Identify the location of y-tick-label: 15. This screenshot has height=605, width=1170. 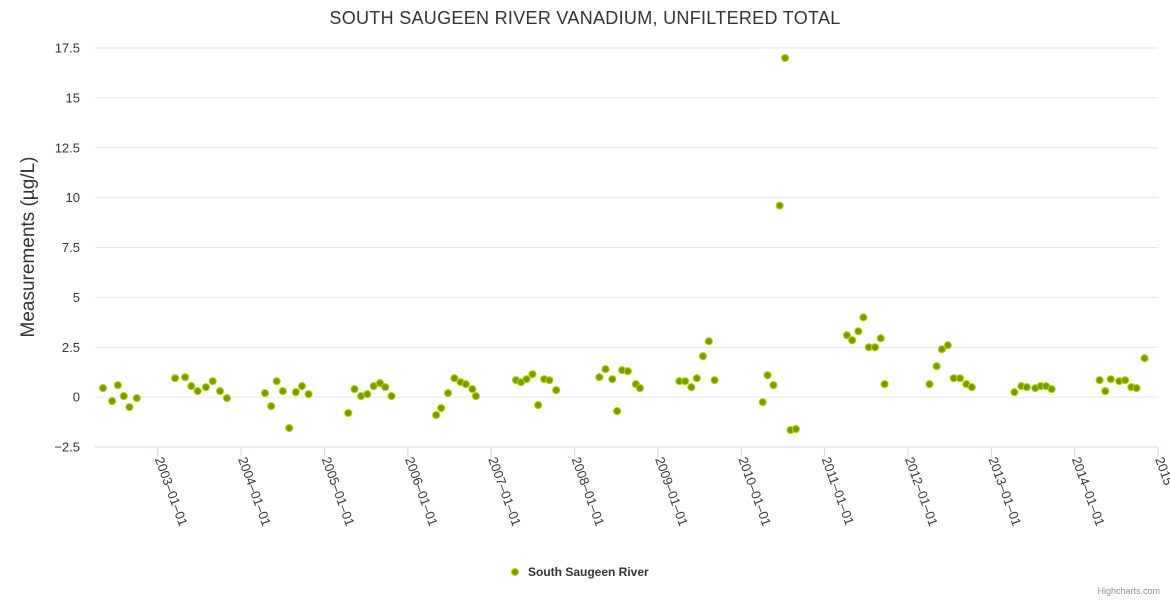
(73, 97).